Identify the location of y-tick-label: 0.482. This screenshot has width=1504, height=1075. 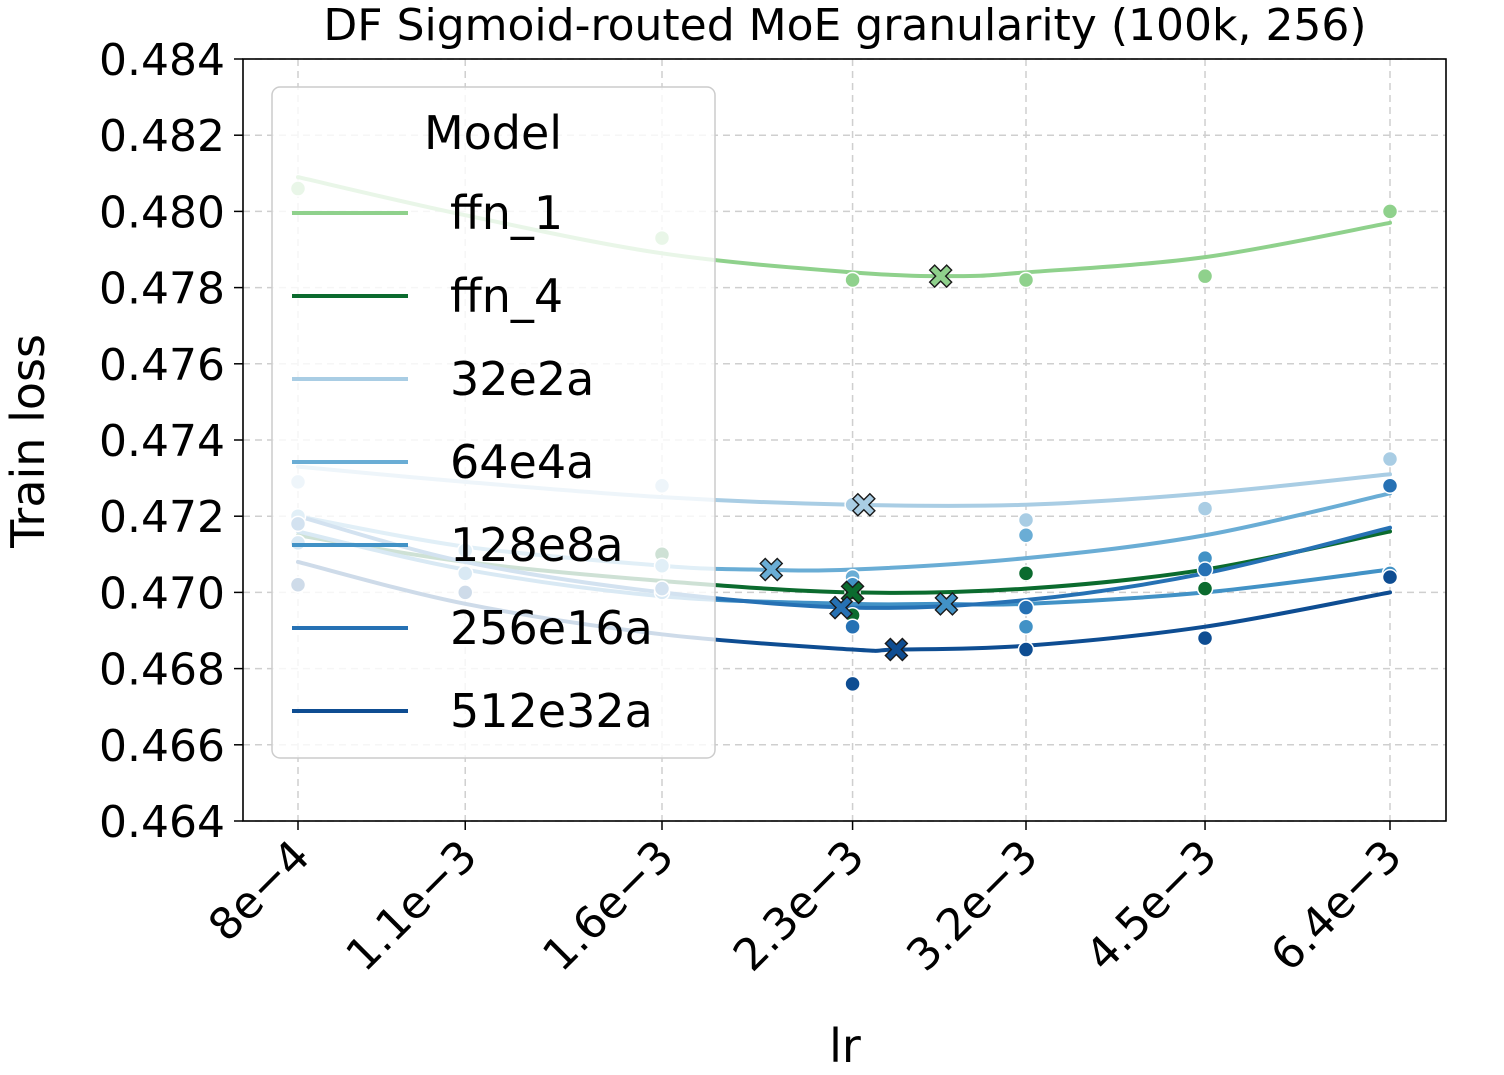
(162, 136).